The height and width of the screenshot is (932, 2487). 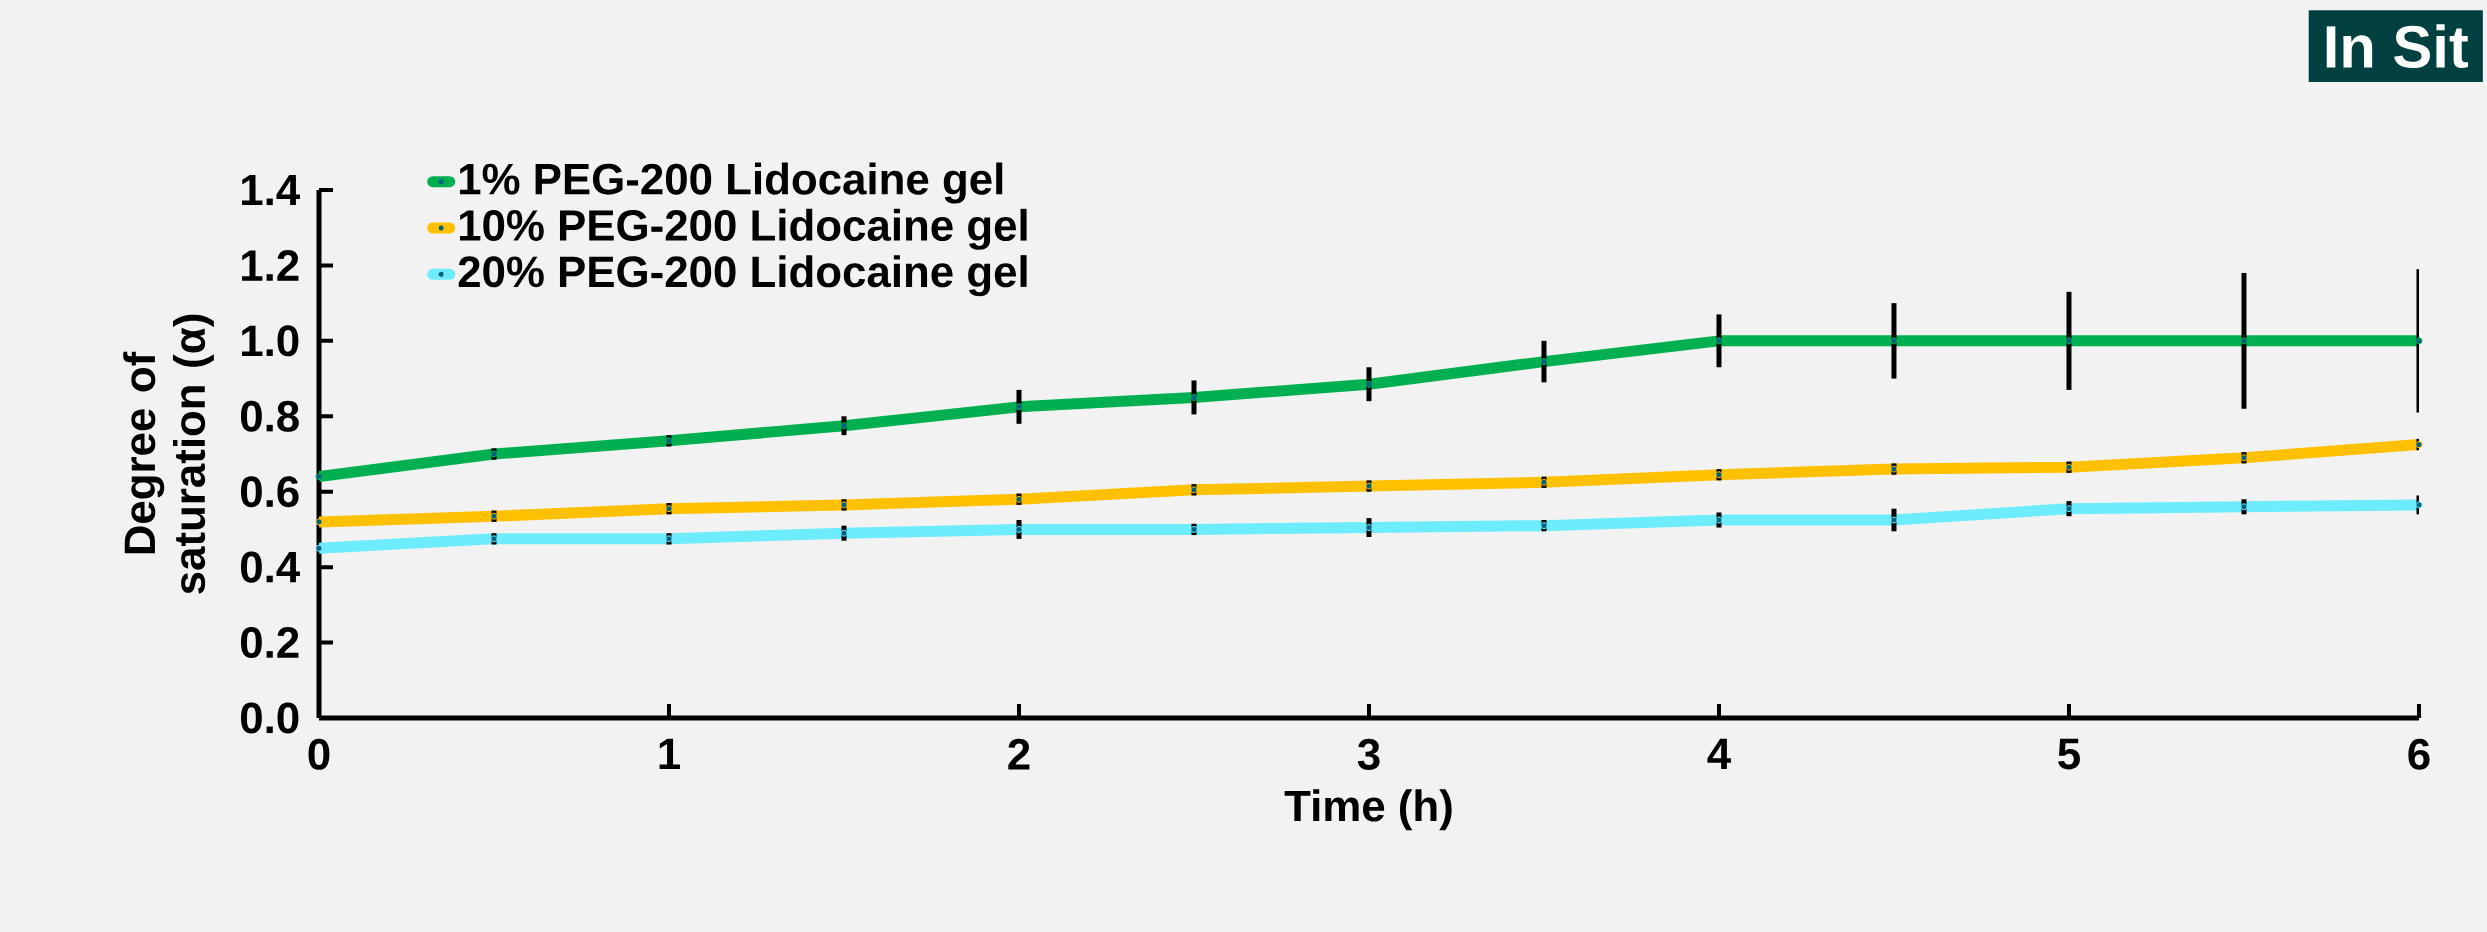 I want to click on text: In Sit, so click(x=2397, y=46).